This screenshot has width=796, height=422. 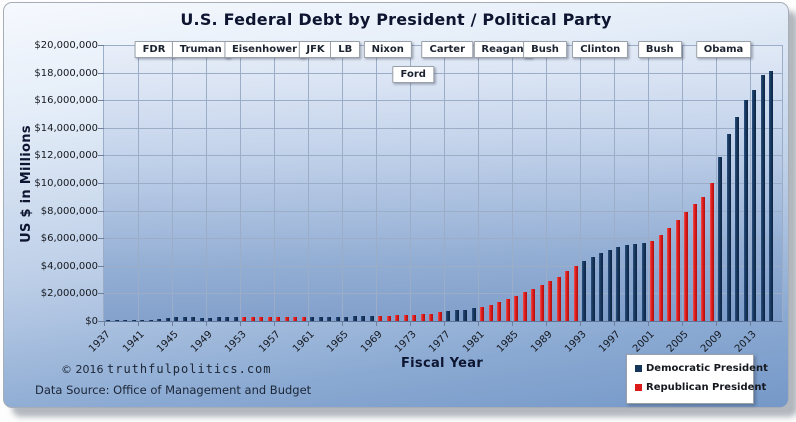 What do you see at coordinates (524, 306) in the screenshot?
I see `debt-bar-1986` at bounding box center [524, 306].